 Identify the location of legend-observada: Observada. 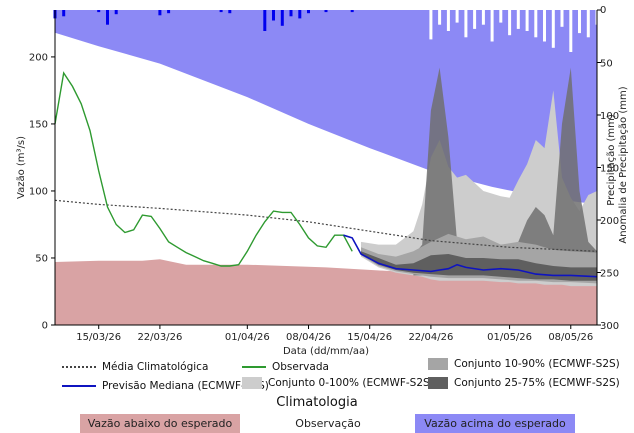
(285, 367).